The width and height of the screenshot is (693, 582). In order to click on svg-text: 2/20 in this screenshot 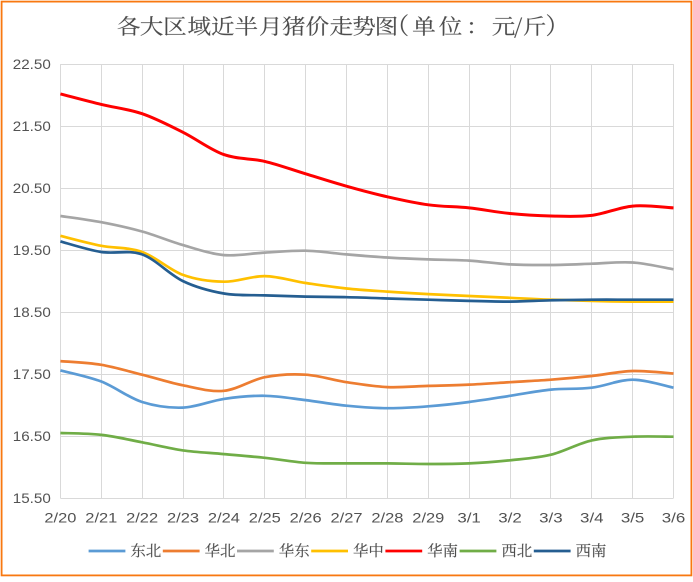, I will do `click(60, 517)`.